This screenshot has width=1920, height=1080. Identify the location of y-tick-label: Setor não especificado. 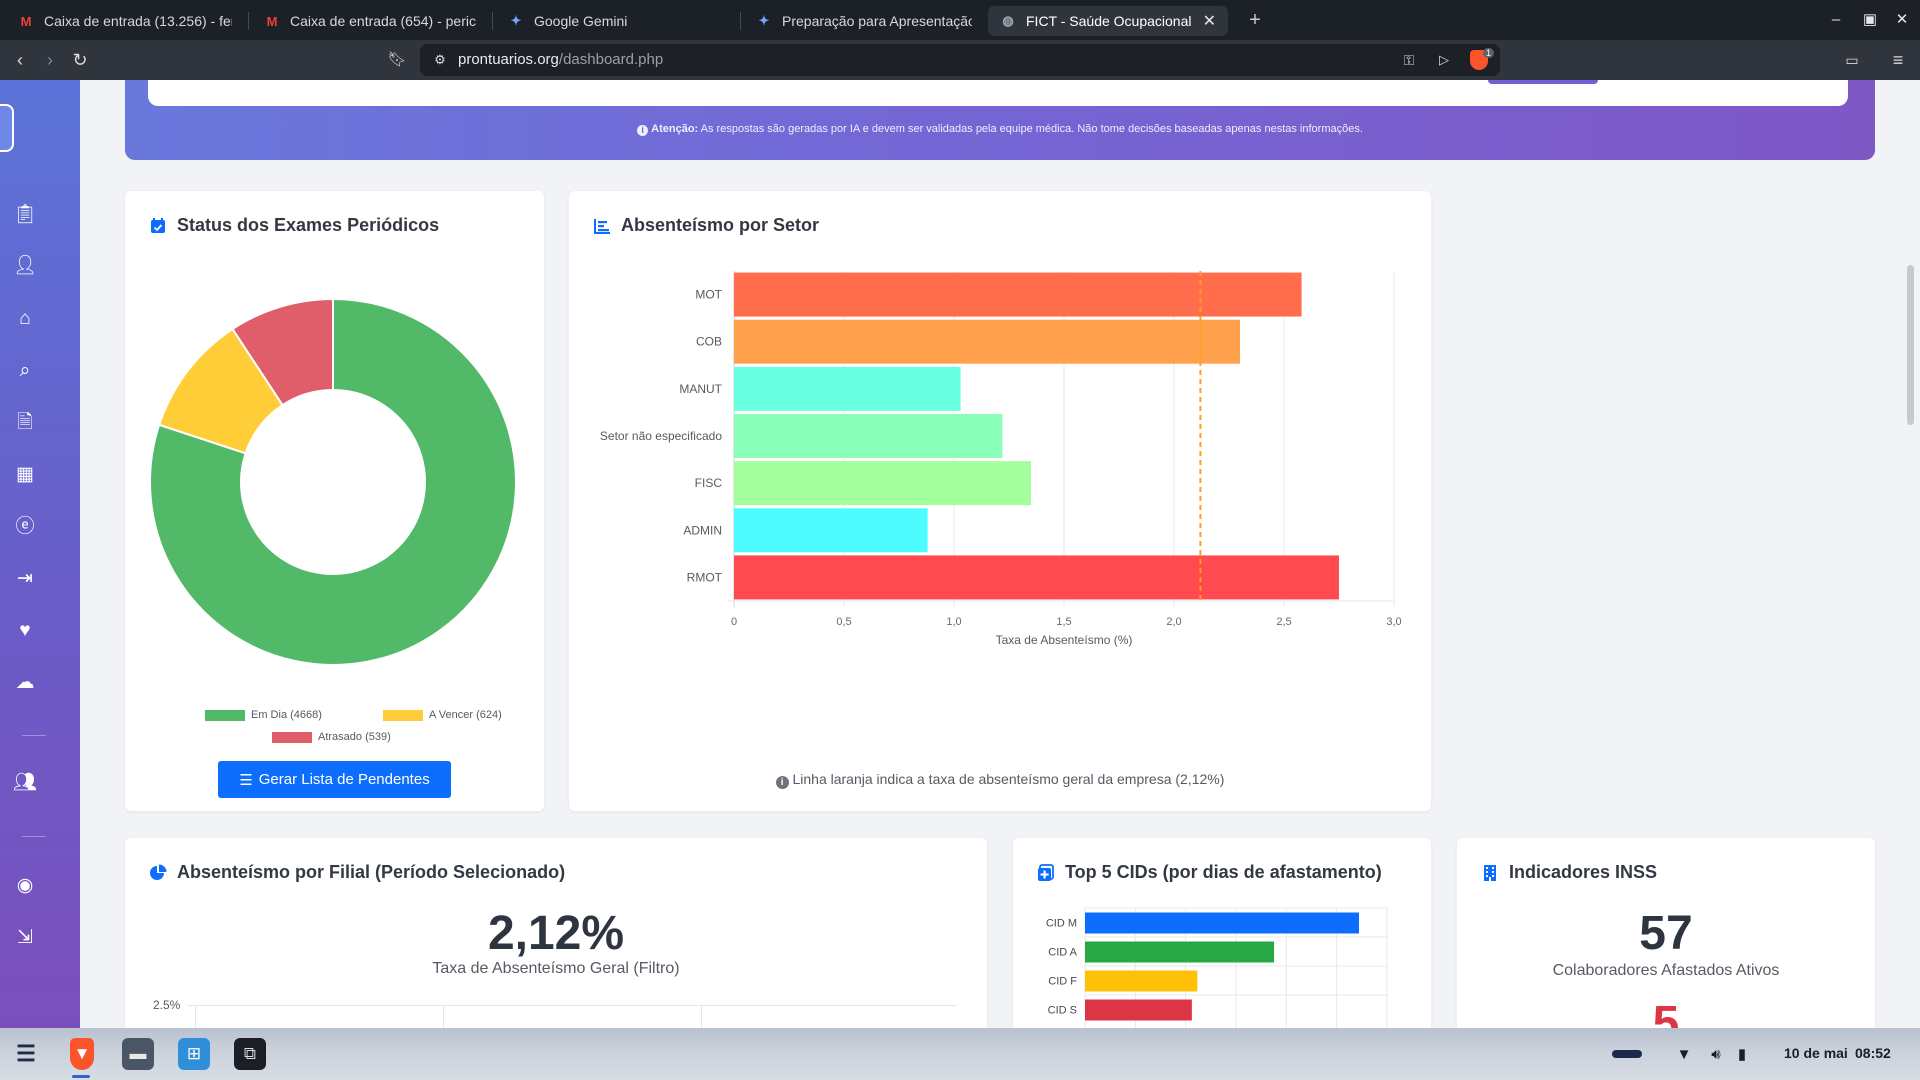
(661, 436).